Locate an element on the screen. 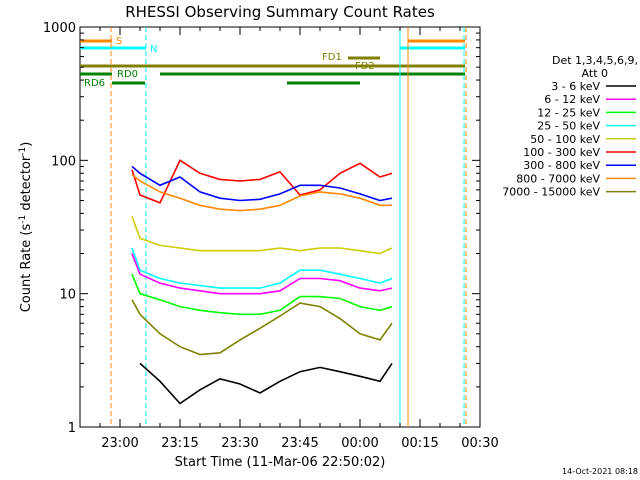 This screenshot has height=480, width=640. legend-label: 300 - 800 keV is located at coordinates (561, 165).